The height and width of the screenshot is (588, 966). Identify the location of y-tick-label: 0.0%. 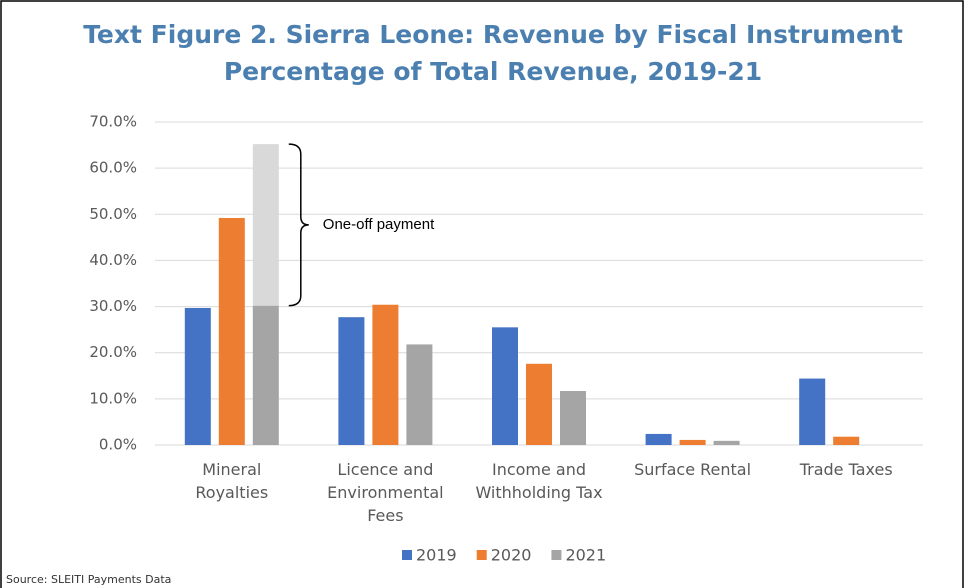
(118, 445).